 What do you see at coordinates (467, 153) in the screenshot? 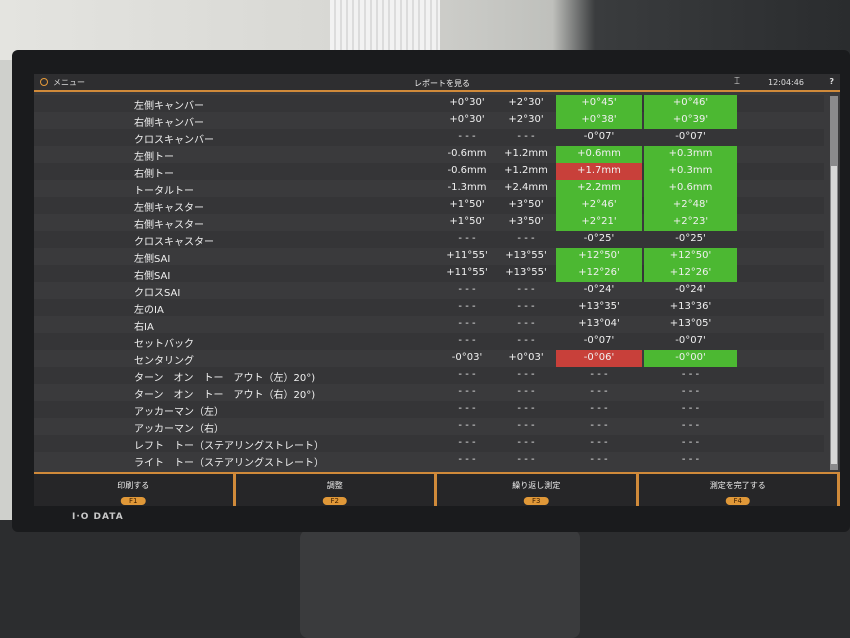
I see `min-value: -0.6mm` at bounding box center [467, 153].